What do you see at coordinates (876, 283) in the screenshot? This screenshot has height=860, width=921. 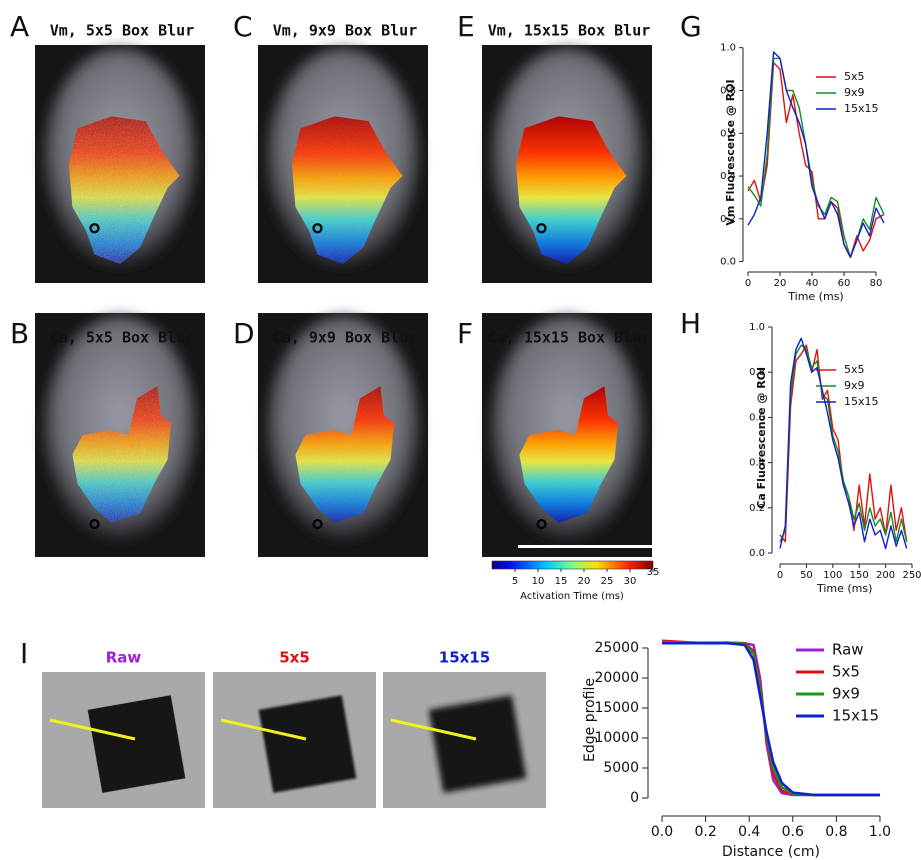 I see `x-tick-label: 80` at bounding box center [876, 283].